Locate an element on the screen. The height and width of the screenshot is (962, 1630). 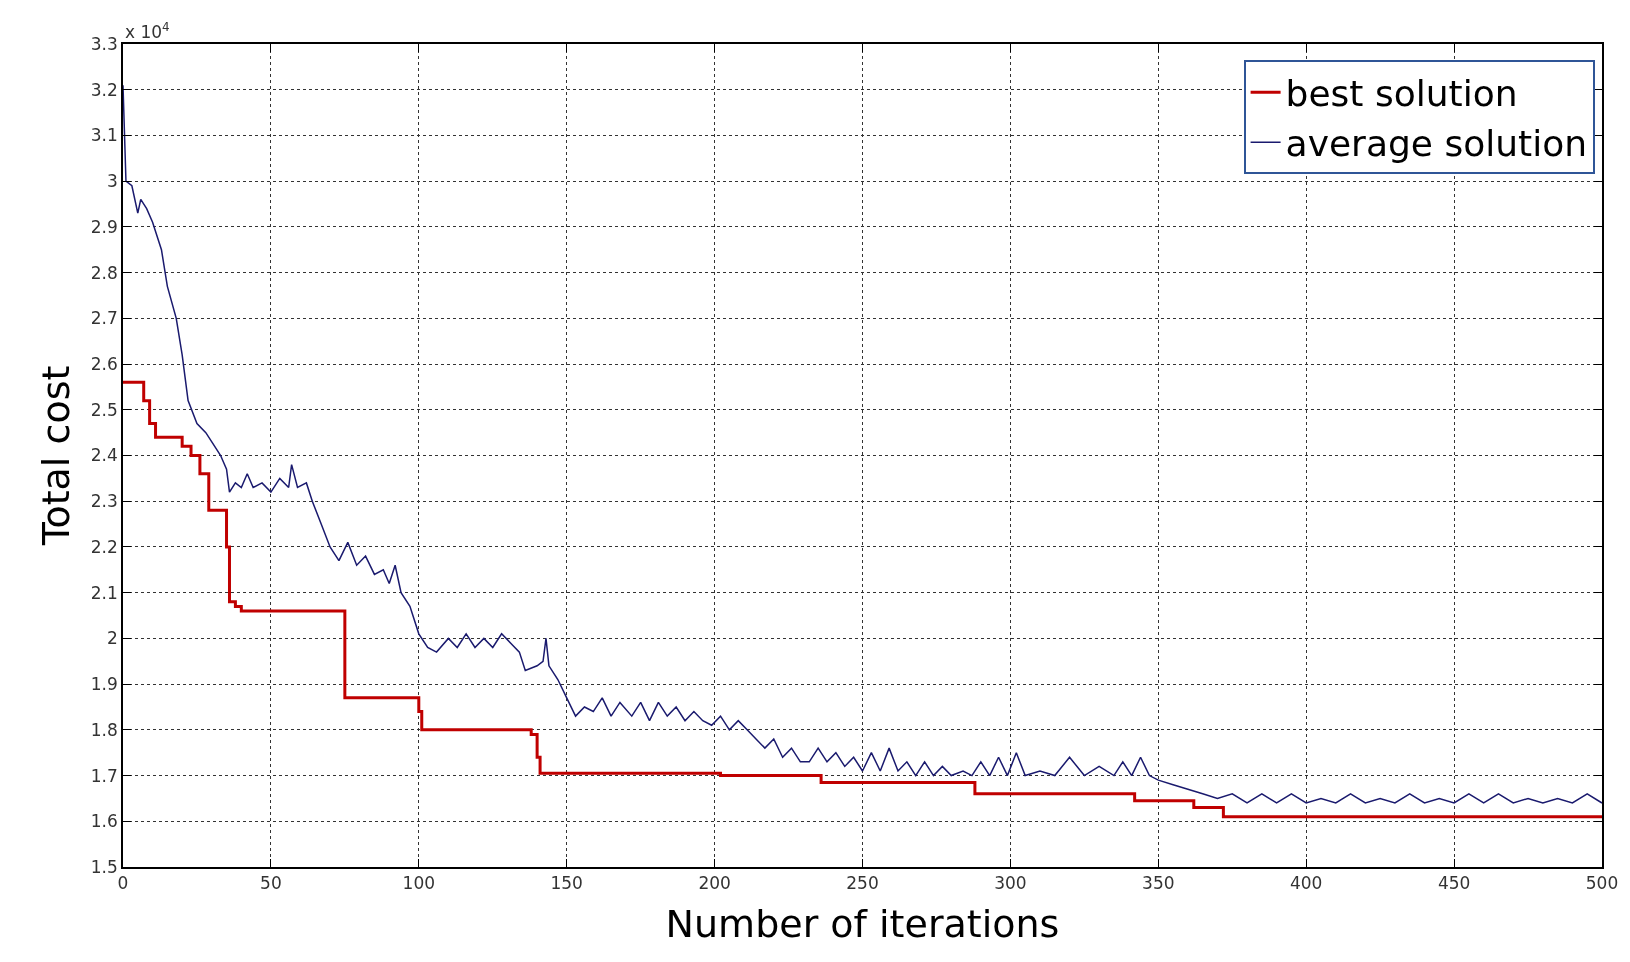
y-tick-label: 1.5 is located at coordinates (104, 866).